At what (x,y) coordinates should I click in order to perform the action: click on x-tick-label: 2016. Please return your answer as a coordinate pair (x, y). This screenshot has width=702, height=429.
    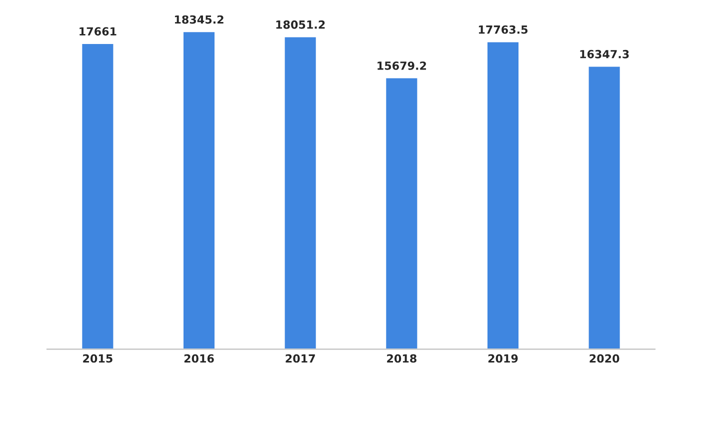
    Looking at the image, I should click on (199, 358).